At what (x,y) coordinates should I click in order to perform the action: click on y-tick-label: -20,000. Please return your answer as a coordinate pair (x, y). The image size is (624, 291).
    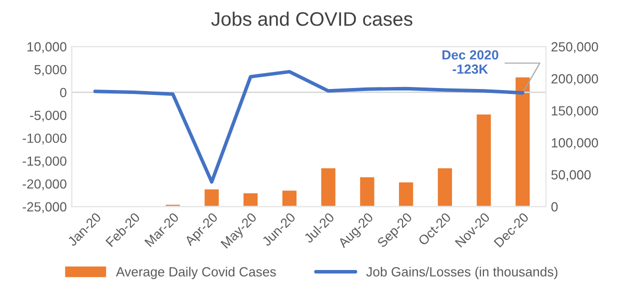
    Looking at the image, I should click on (44, 184).